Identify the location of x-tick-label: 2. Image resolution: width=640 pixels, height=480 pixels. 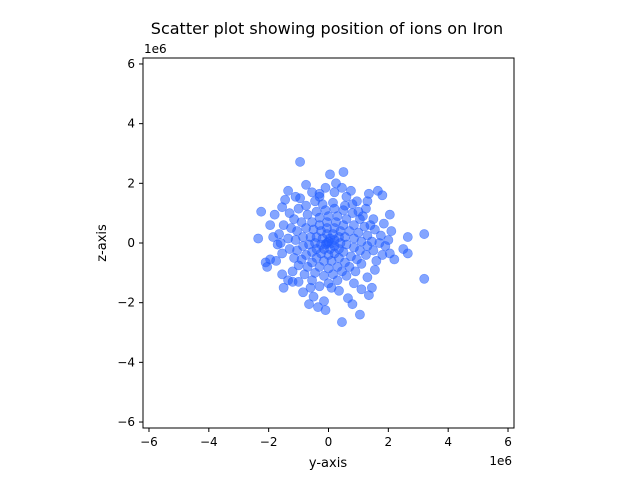
(389, 442).